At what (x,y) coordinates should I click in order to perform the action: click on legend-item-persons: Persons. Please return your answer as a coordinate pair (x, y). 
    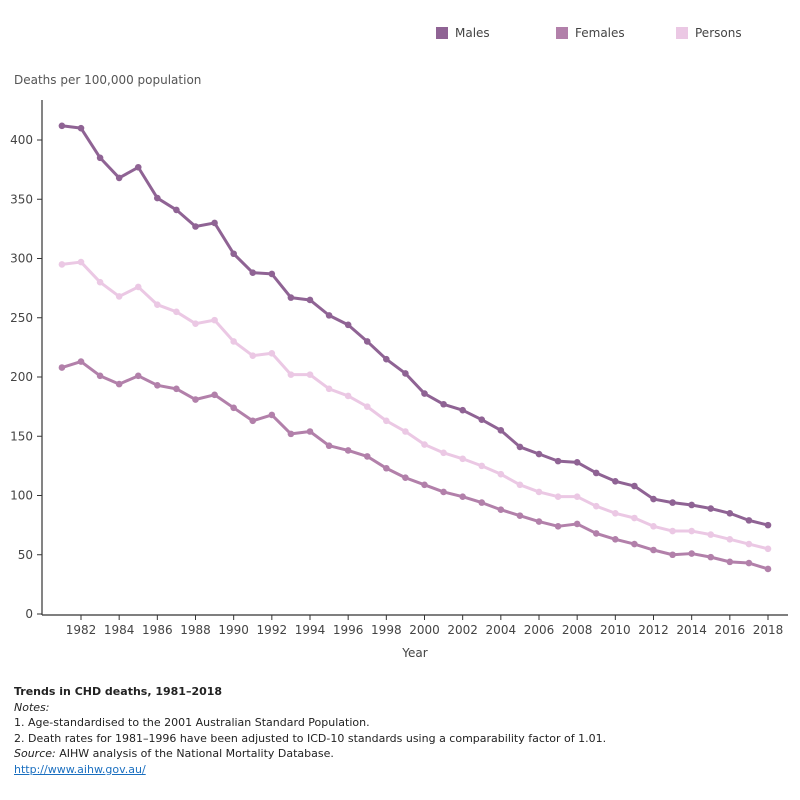
    Looking at the image, I should click on (709, 33).